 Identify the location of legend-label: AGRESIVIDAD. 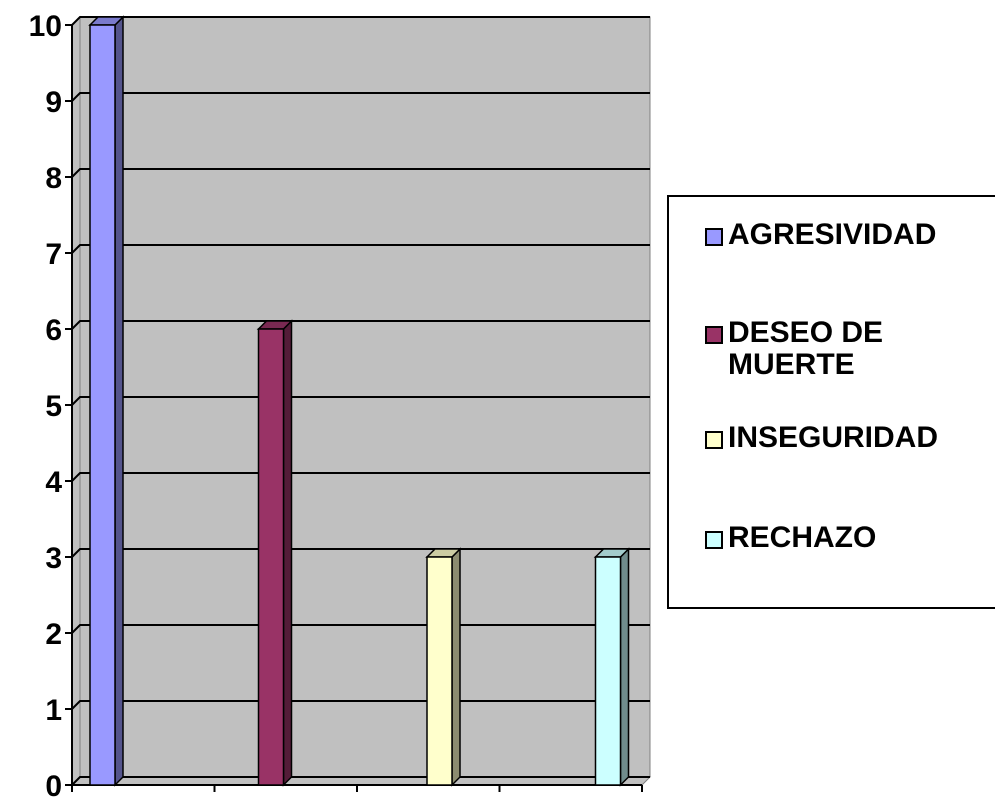
(832, 234).